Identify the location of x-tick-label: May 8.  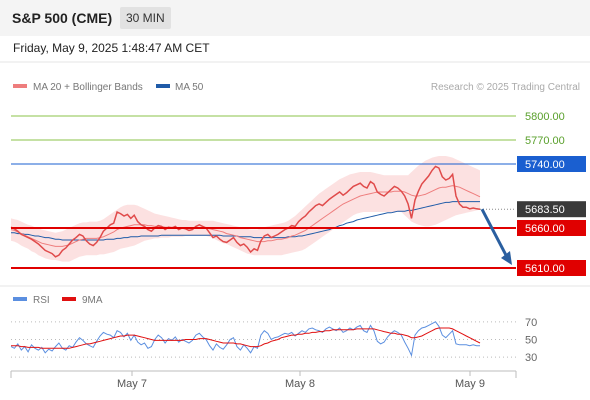
(300, 384).